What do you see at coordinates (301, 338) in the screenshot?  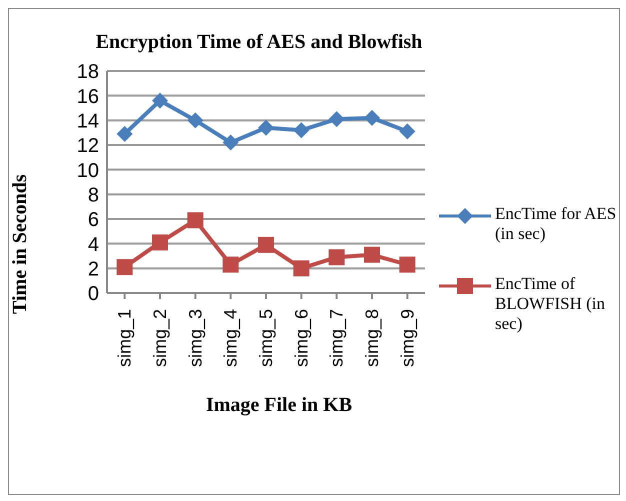 I see `x-tick-label: simg_6` at bounding box center [301, 338].